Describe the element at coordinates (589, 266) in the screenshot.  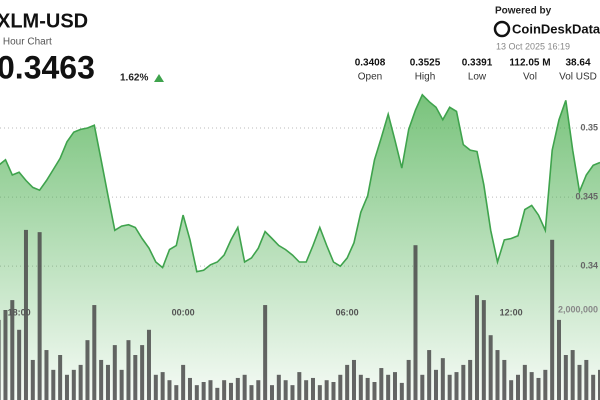
I see `y-tick-label: 0.34` at that location.